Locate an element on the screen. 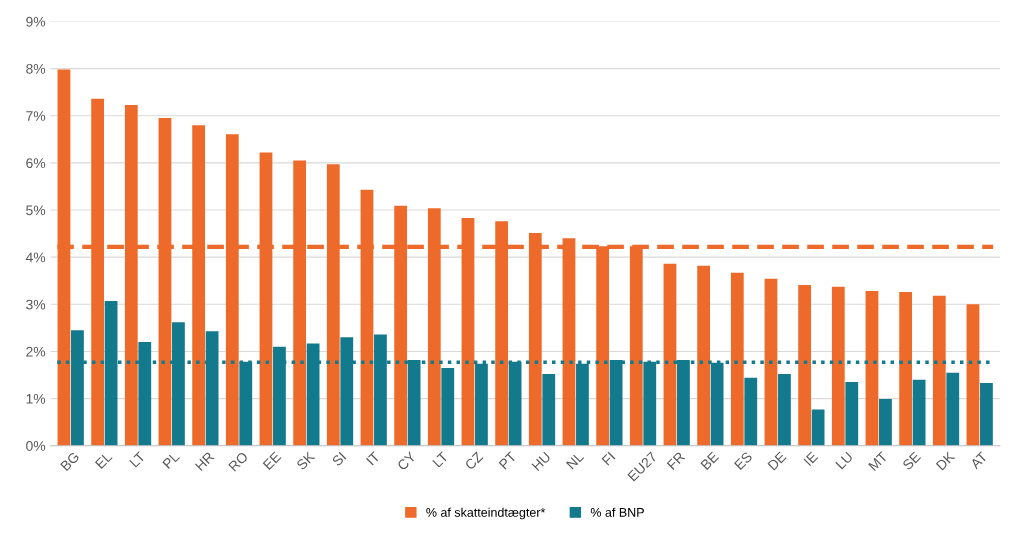 Image resolution: width=1010 pixels, height=537 pixels. x-tick-label: EL is located at coordinates (103, 460).